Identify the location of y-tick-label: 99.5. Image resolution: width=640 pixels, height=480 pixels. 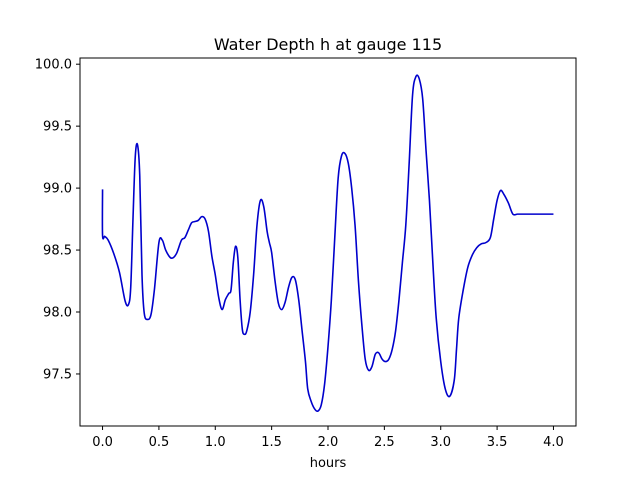
(57, 127).